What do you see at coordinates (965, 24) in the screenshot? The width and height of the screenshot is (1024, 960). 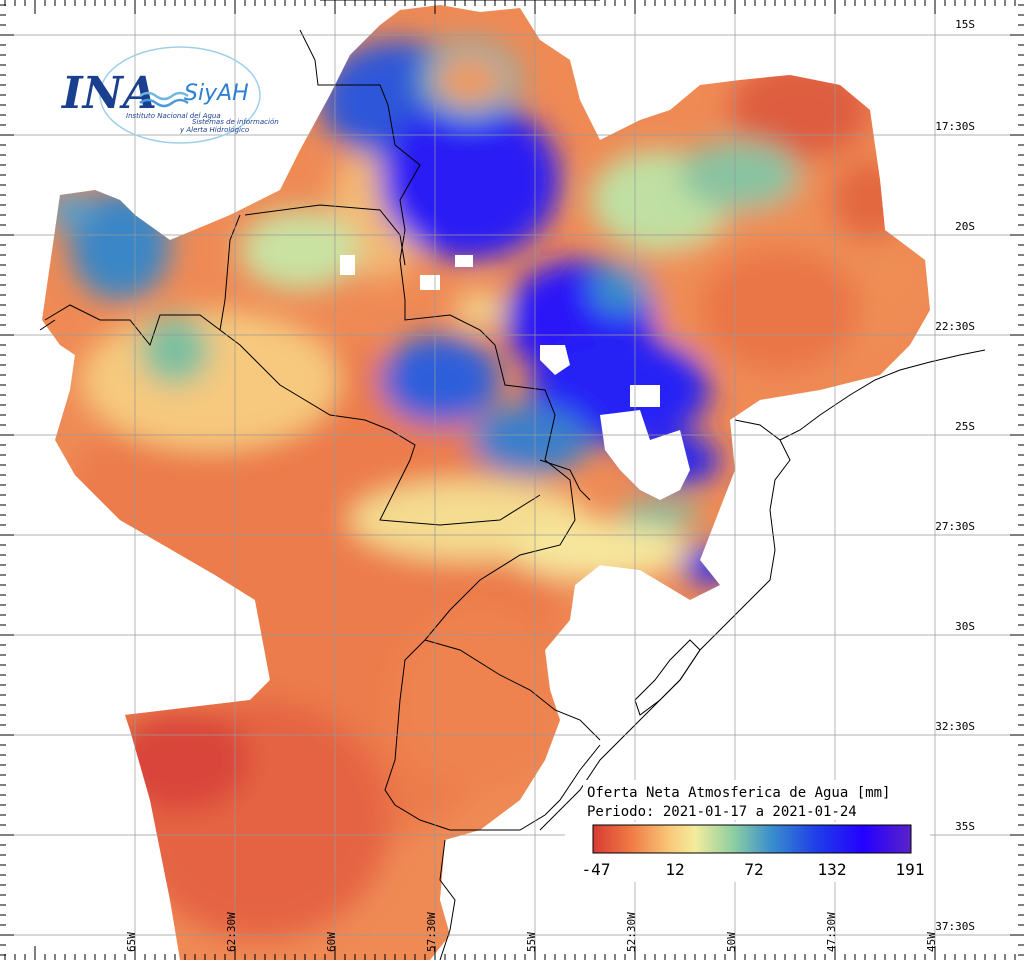 I see `lat-label: 15S` at bounding box center [965, 24].